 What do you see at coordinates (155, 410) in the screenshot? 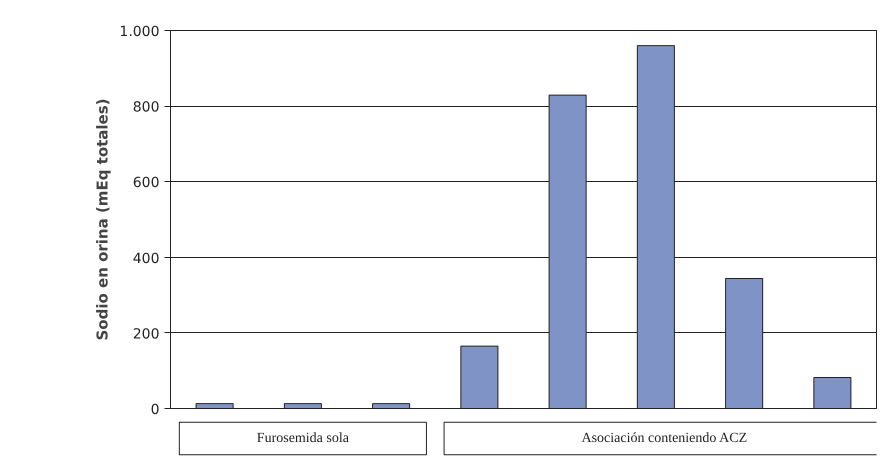
I see `y-tick-label: 0` at bounding box center [155, 410].